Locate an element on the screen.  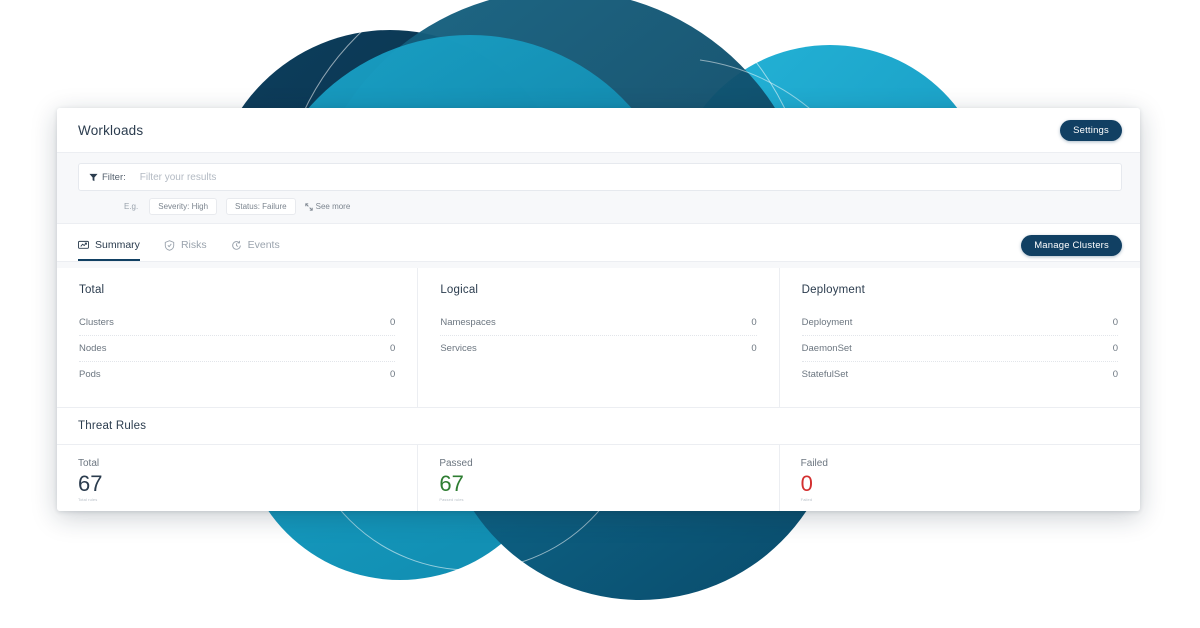
threat-sub: Total rules is located at coordinates (88, 500).